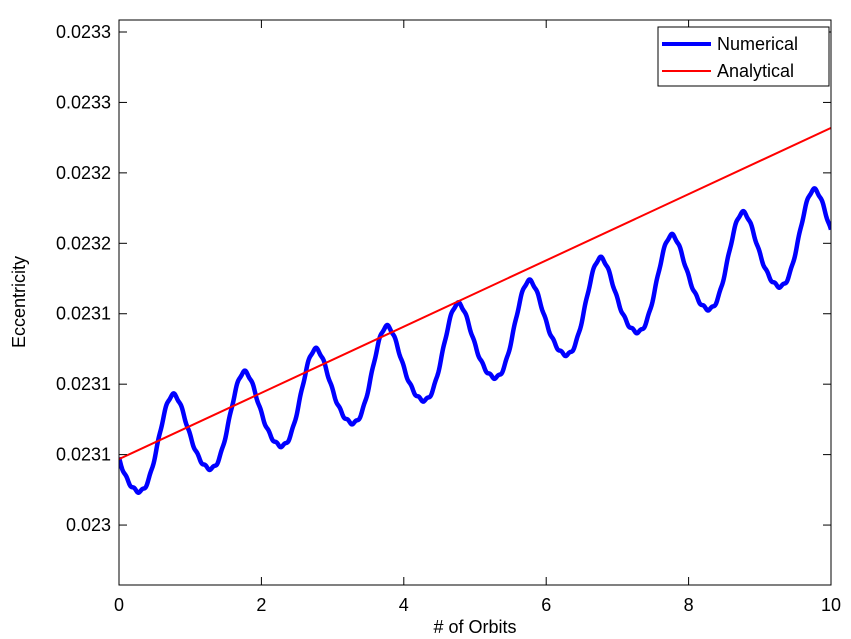 Image resolution: width=851 pixels, height=639 pixels. I want to click on x-tick-label: 10, so click(831, 605).